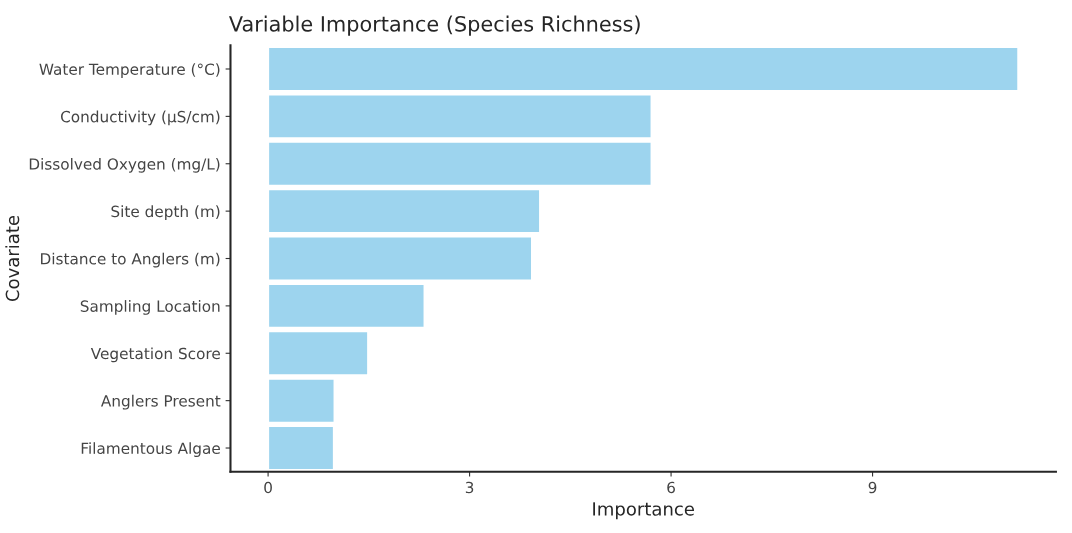 Image resolution: width=1072 pixels, height=533 pixels. What do you see at coordinates (150, 449) in the screenshot?
I see `y-tick-label: Filamentous Algae` at bounding box center [150, 449].